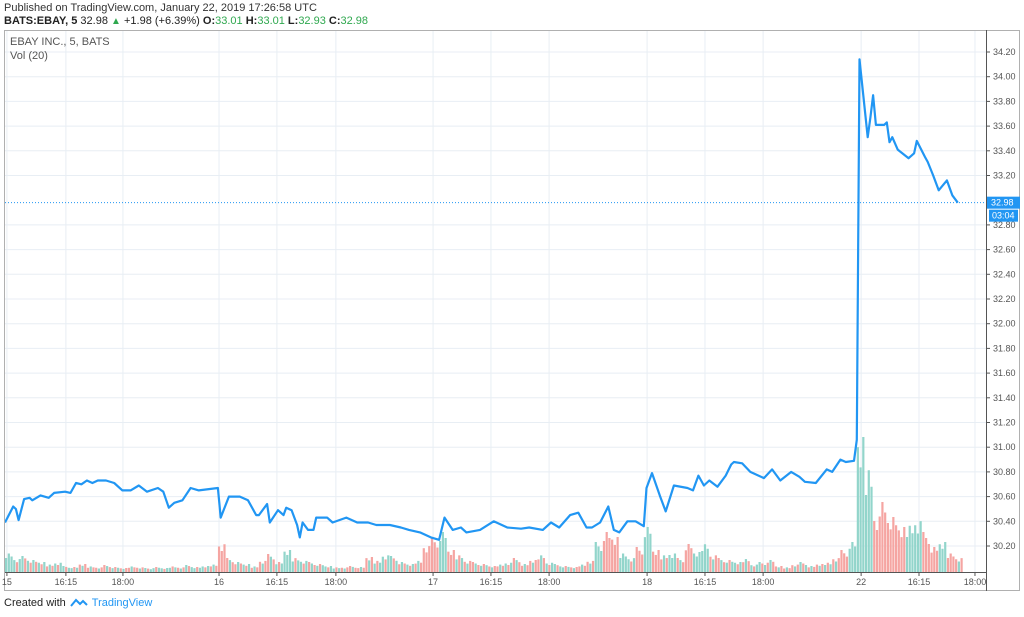  I want to click on y-tick-label: 32.20, so click(1004, 299).